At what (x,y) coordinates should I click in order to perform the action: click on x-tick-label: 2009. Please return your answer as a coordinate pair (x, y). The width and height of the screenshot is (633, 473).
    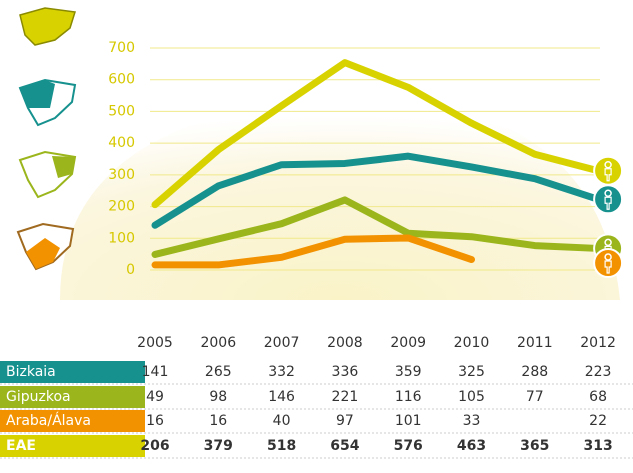
    Looking at the image, I should click on (408, 343).